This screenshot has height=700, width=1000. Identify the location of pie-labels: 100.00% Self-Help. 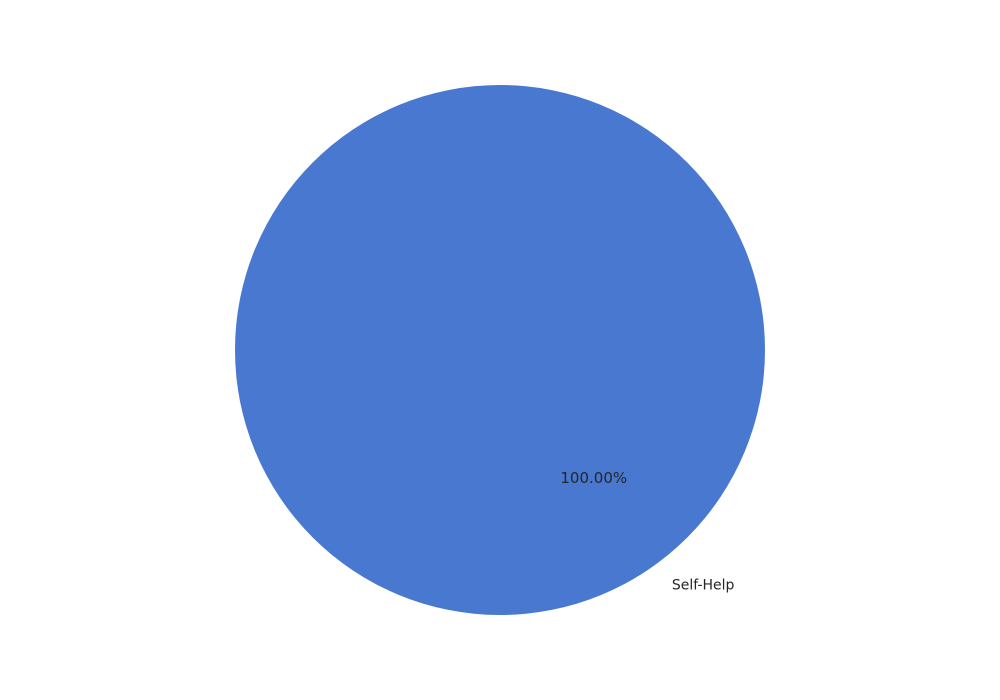
(647, 531).